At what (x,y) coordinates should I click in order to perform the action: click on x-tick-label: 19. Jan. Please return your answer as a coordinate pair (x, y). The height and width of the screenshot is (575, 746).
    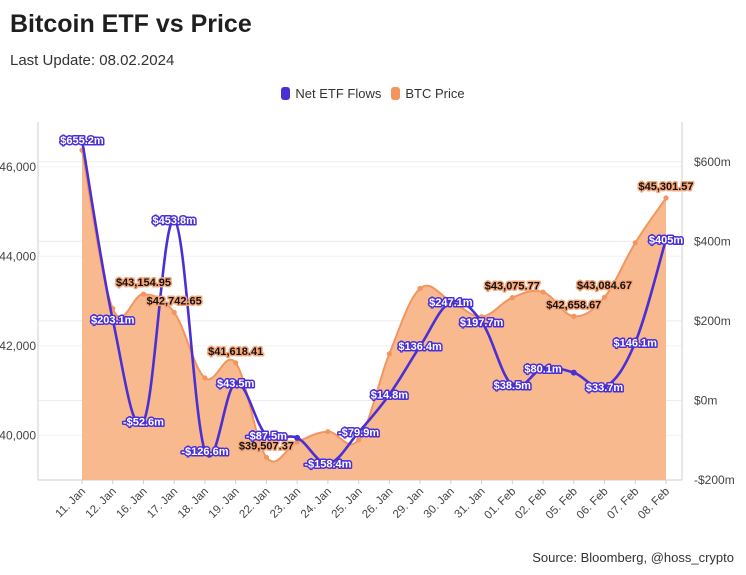
    Looking at the image, I should click on (224, 503).